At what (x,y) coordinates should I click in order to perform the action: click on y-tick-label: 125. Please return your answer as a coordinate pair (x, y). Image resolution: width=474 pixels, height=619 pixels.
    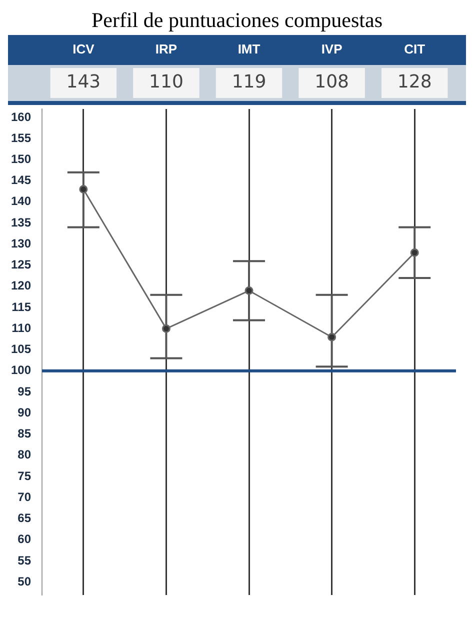
    Looking at the image, I should click on (21, 265).